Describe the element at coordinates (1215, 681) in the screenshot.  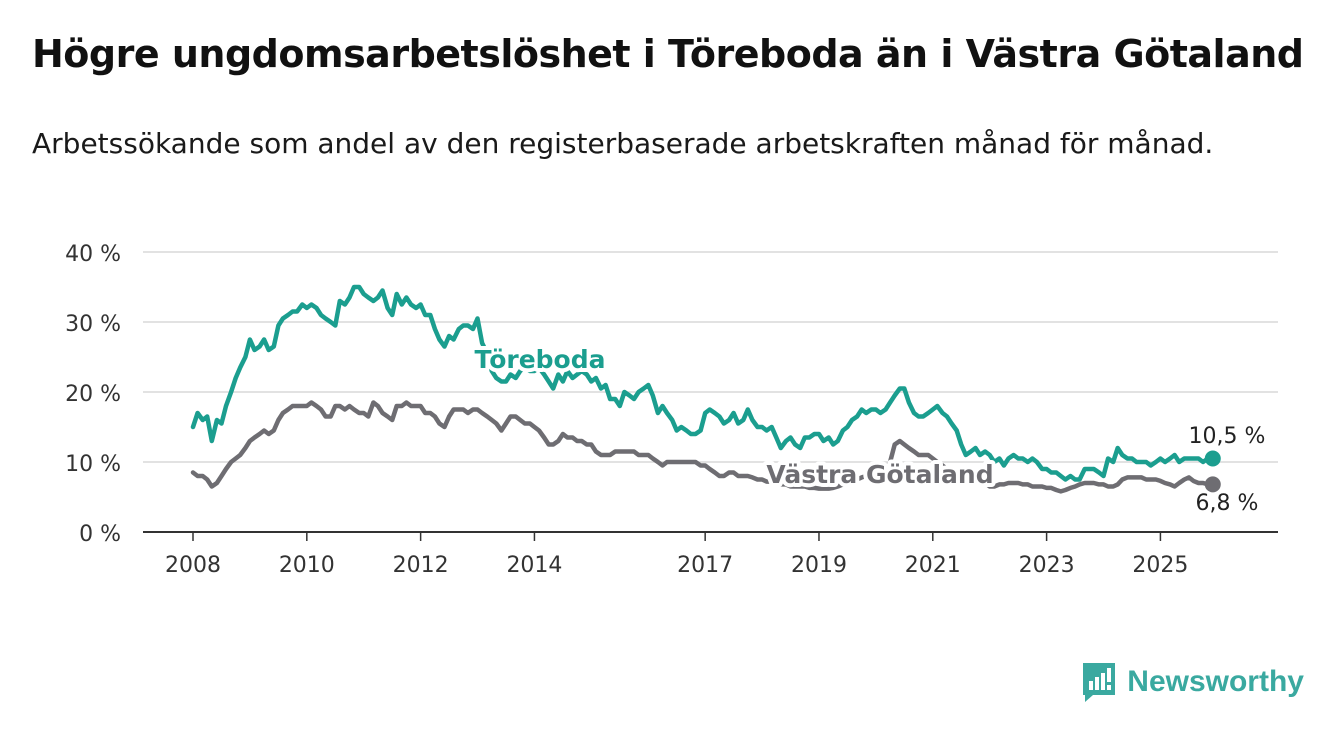
I see `brand-name: Newsworthy` at that location.